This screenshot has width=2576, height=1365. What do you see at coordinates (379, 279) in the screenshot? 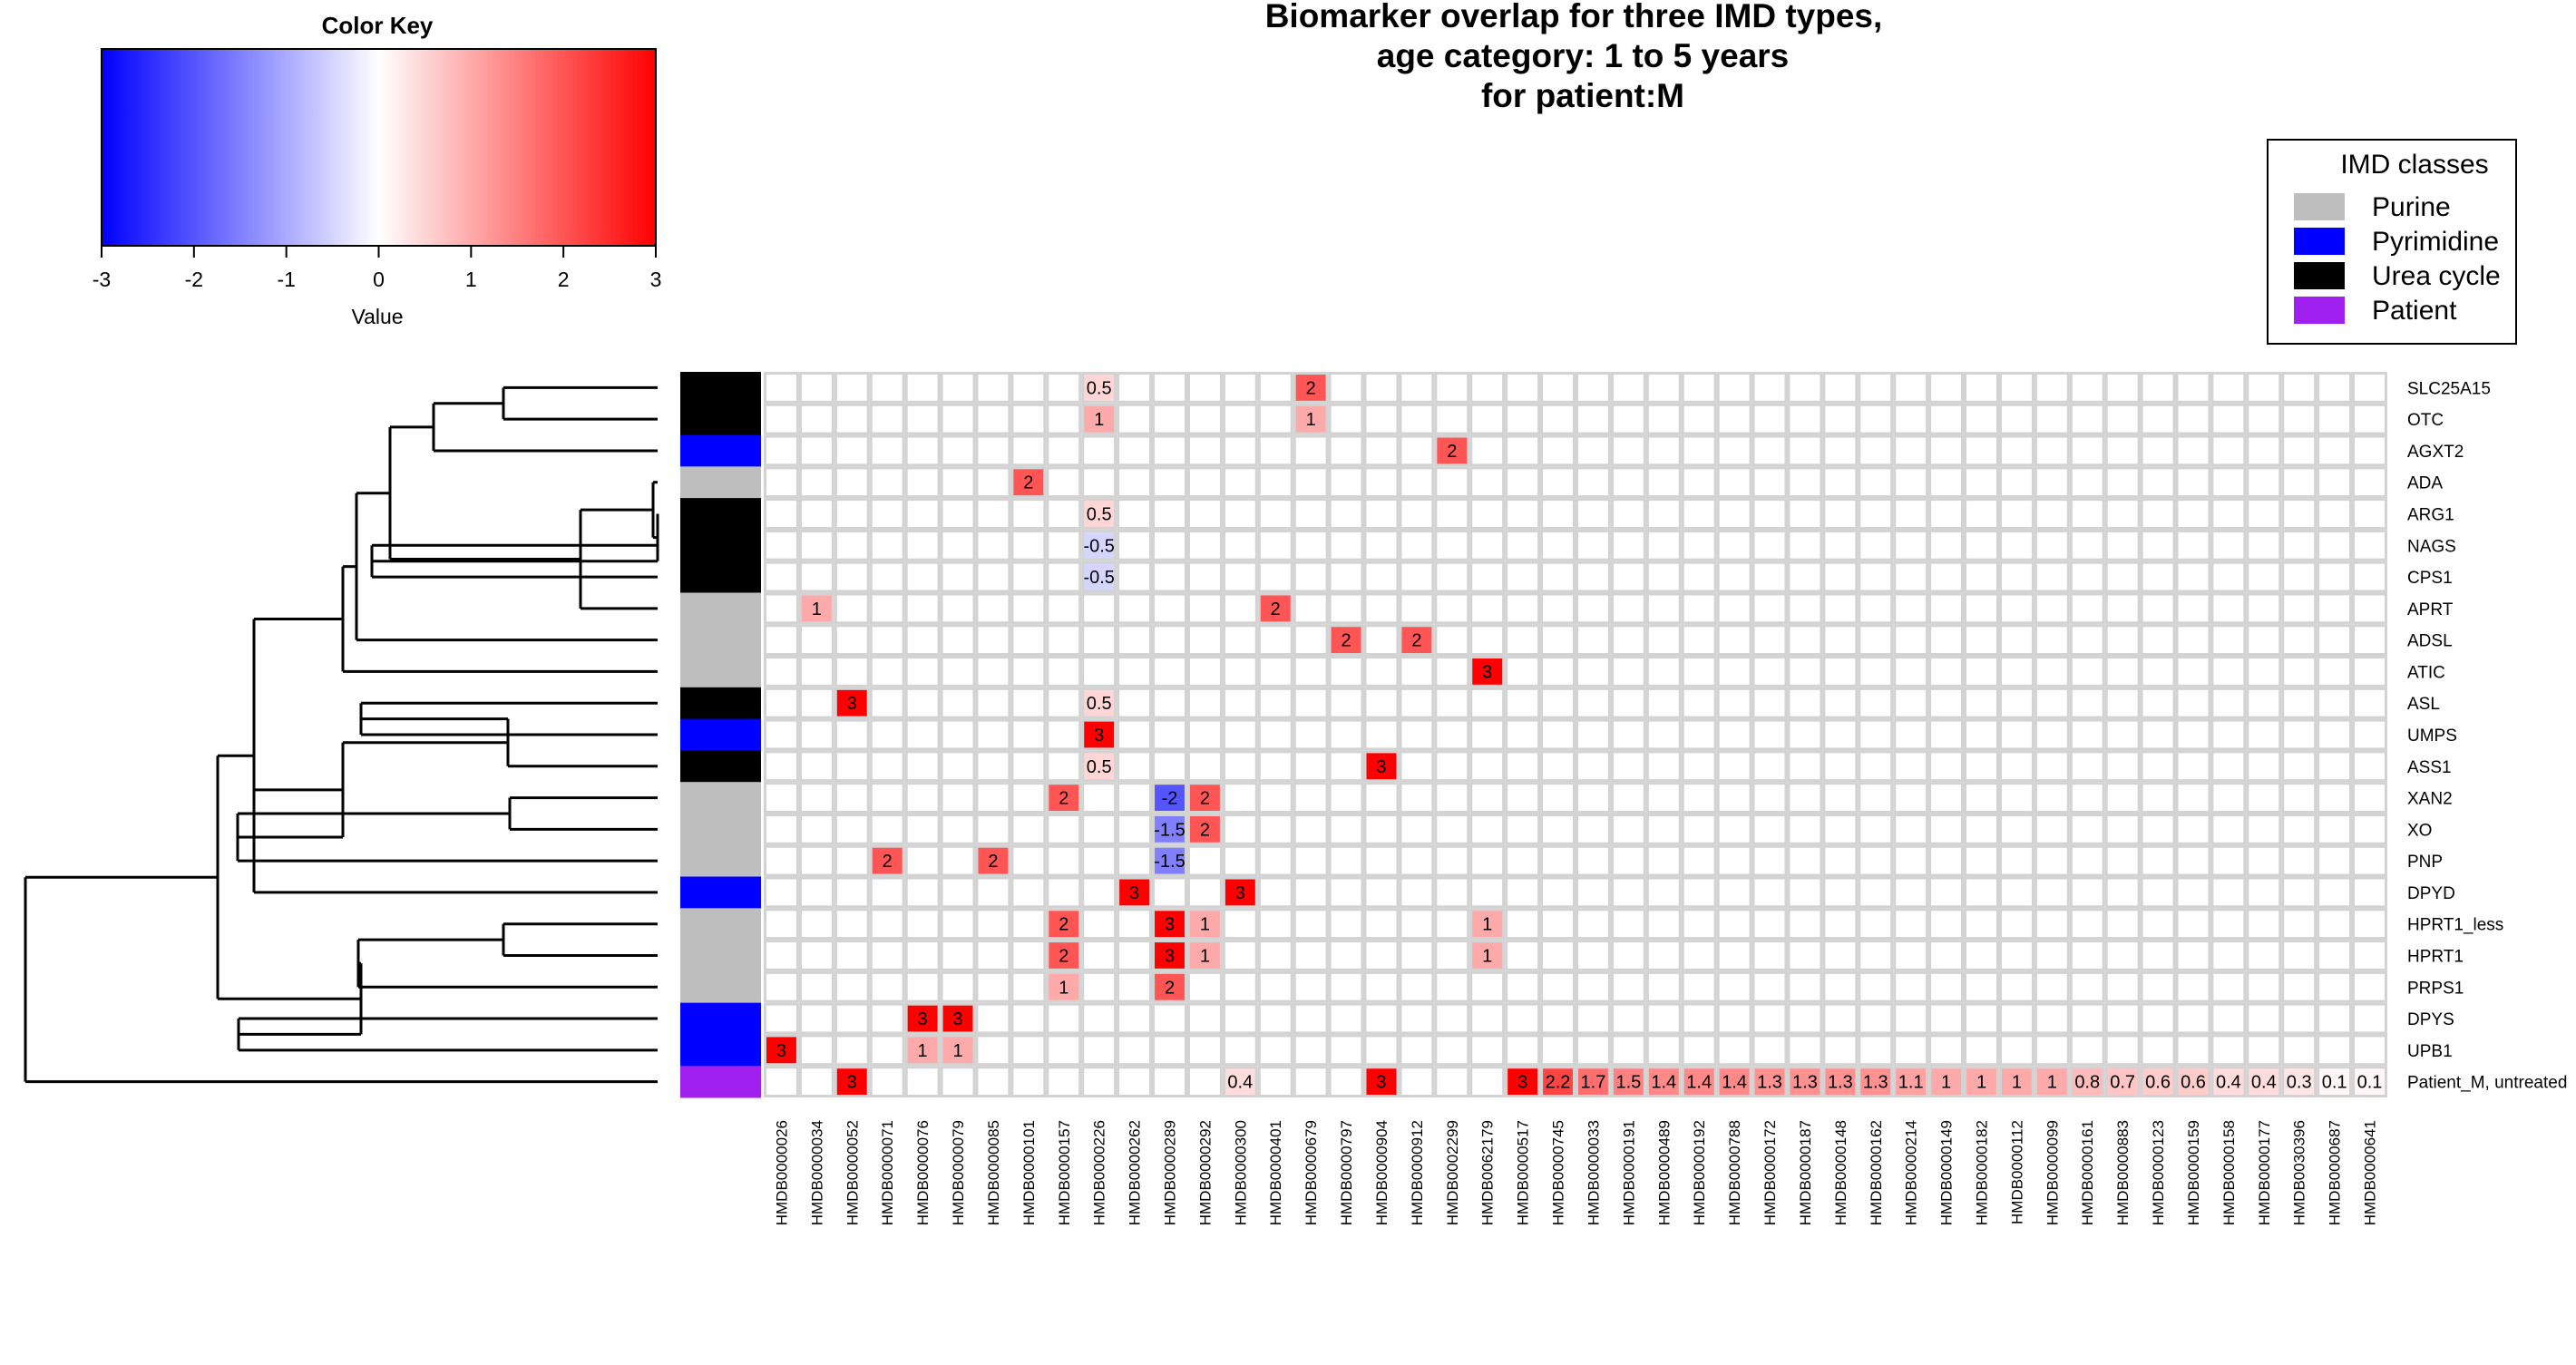
I see `color-key-tick-label: 0` at bounding box center [379, 279].